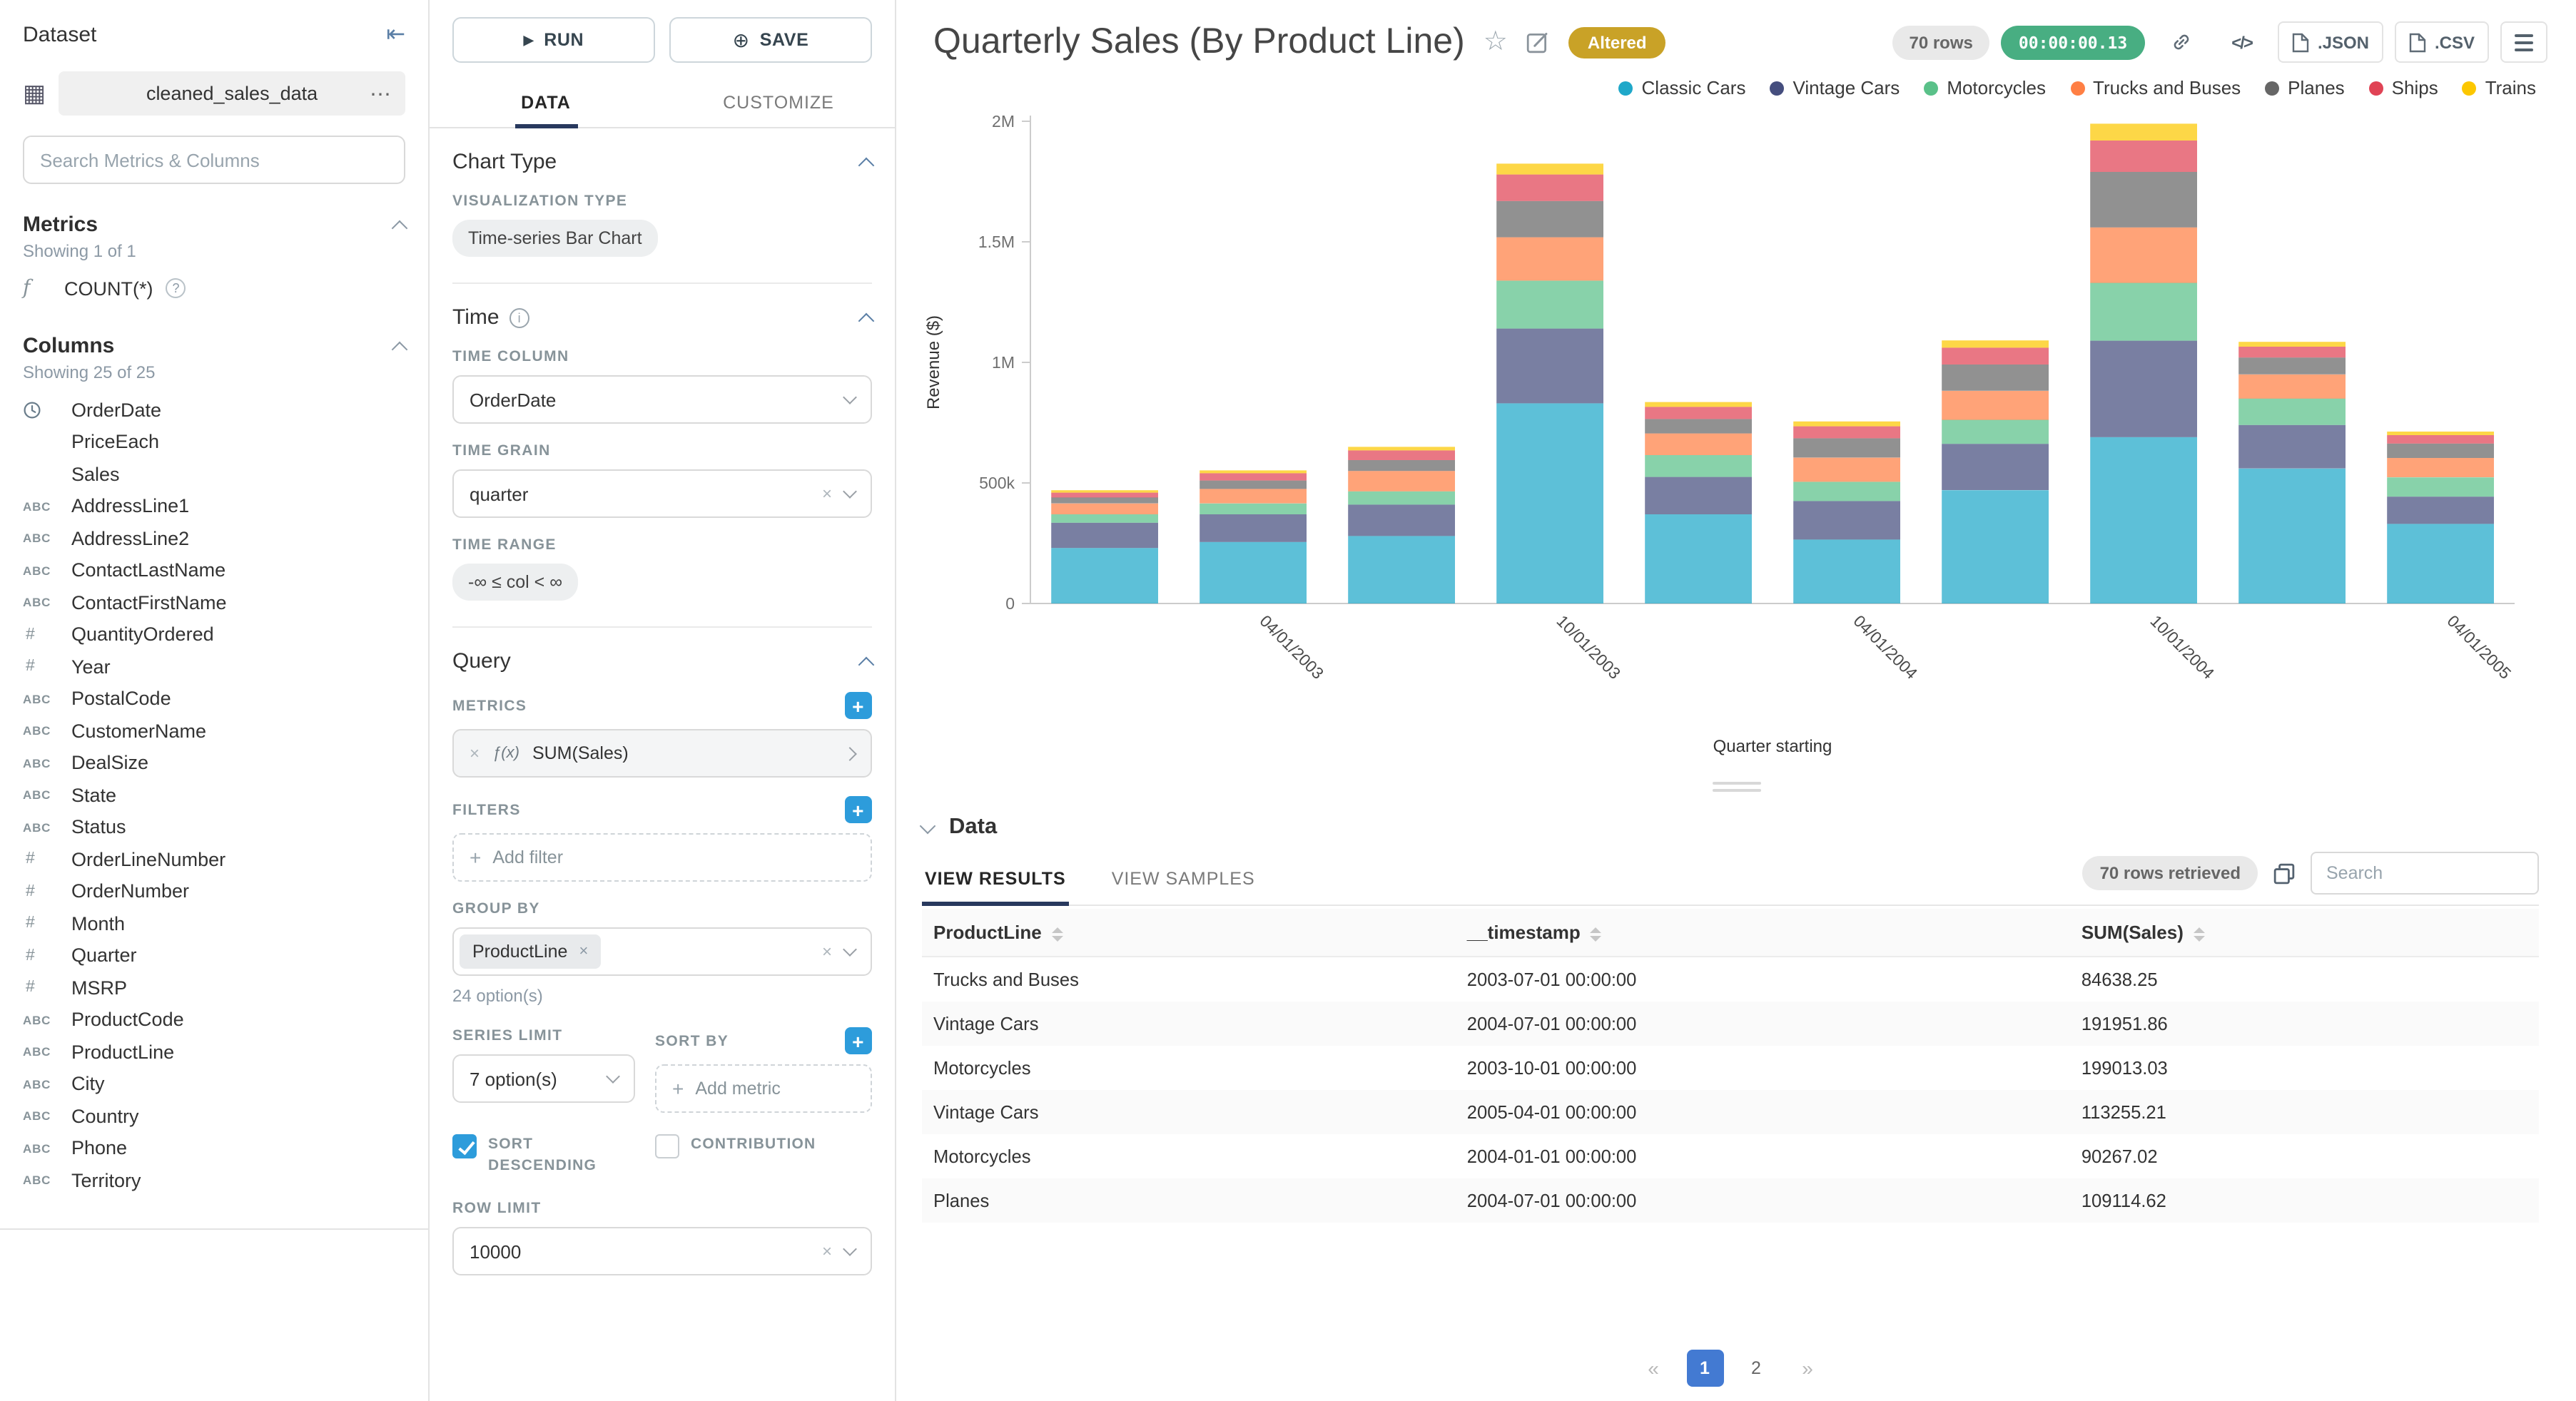  What do you see at coordinates (1985, 87) in the screenshot?
I see `legend-item: Motorcycles` at bounding box center [1985, 87].